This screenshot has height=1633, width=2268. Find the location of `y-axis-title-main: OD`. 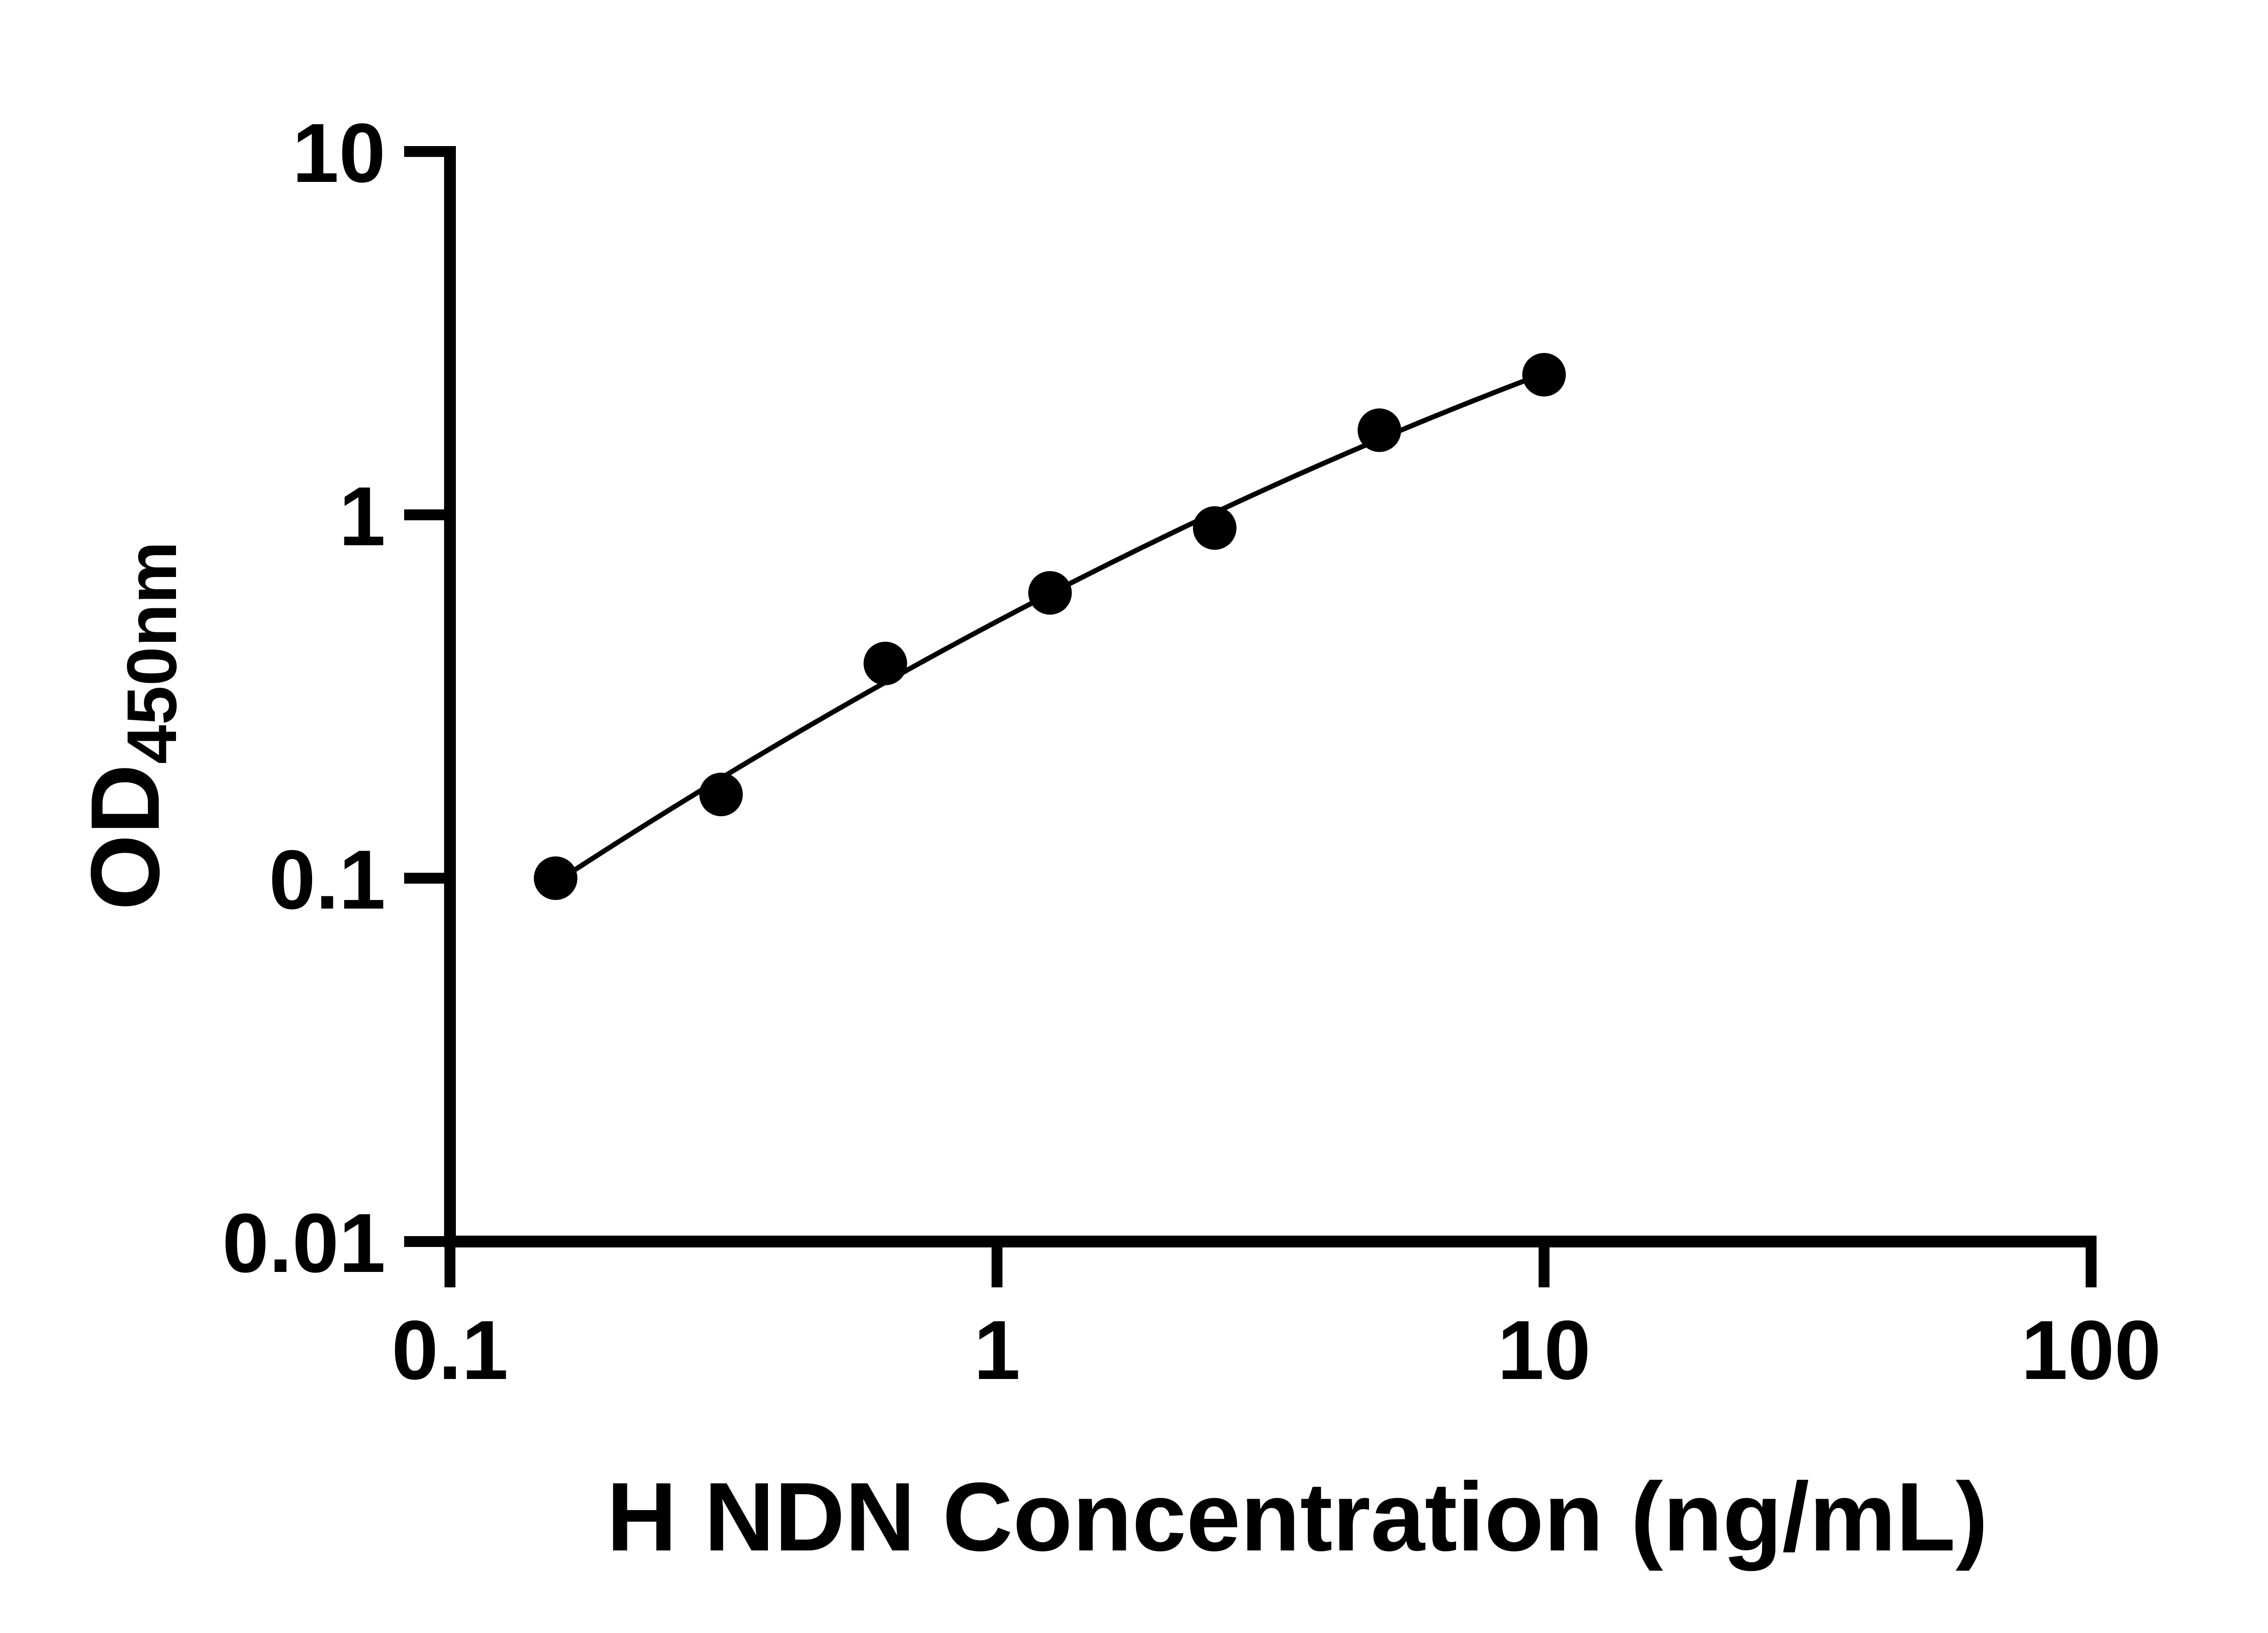

y-axis-title-main: OD is located at coordinates (125, 837).